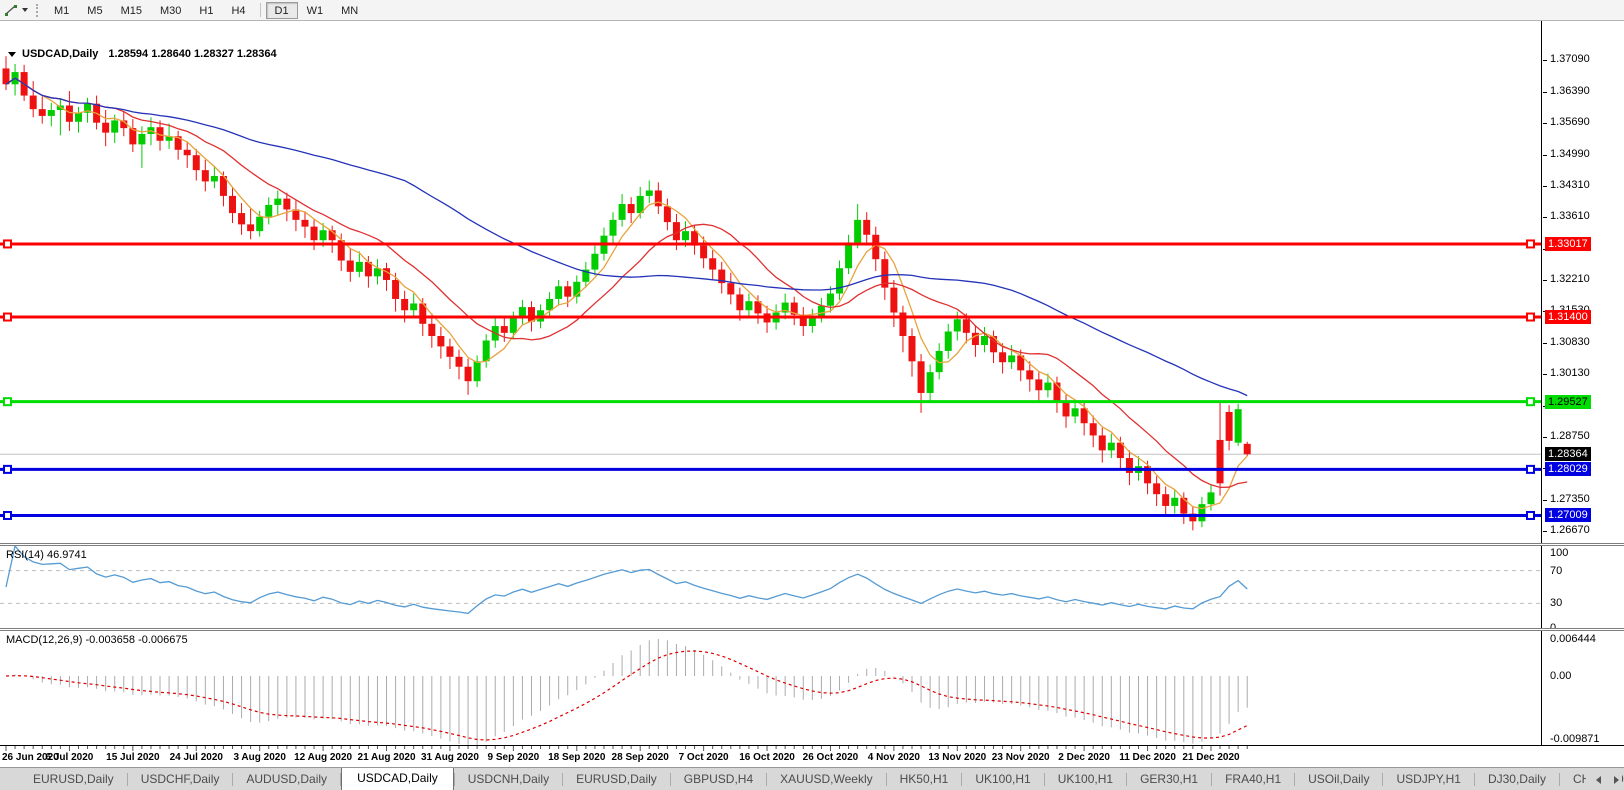 The height and width of the screenshot is (790, 1624). Describe the element at coordinates (238, 10) in the screenshot. I see `timeframe-button-h4: H4` at that location.